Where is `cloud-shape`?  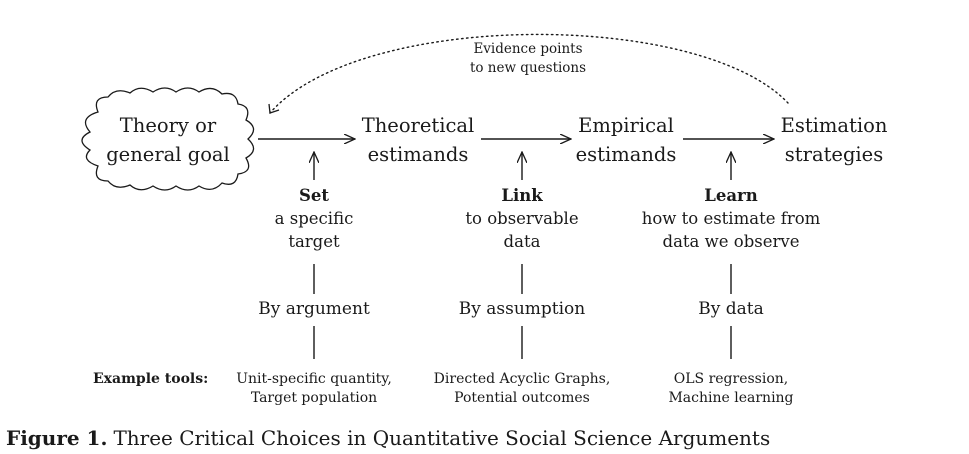 cloud-shape is located at coordinates (168, 139).